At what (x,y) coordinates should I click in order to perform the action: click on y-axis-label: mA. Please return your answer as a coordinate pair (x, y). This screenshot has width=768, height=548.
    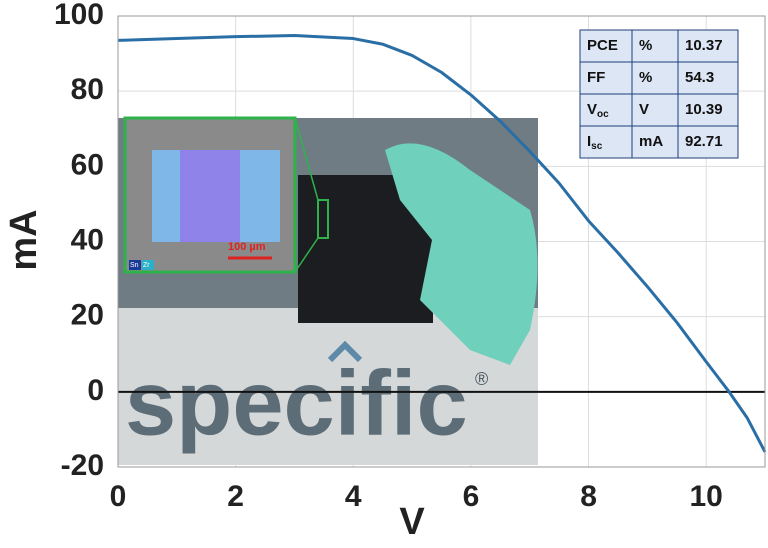
    Looking at the image, I should click on (24, 239).